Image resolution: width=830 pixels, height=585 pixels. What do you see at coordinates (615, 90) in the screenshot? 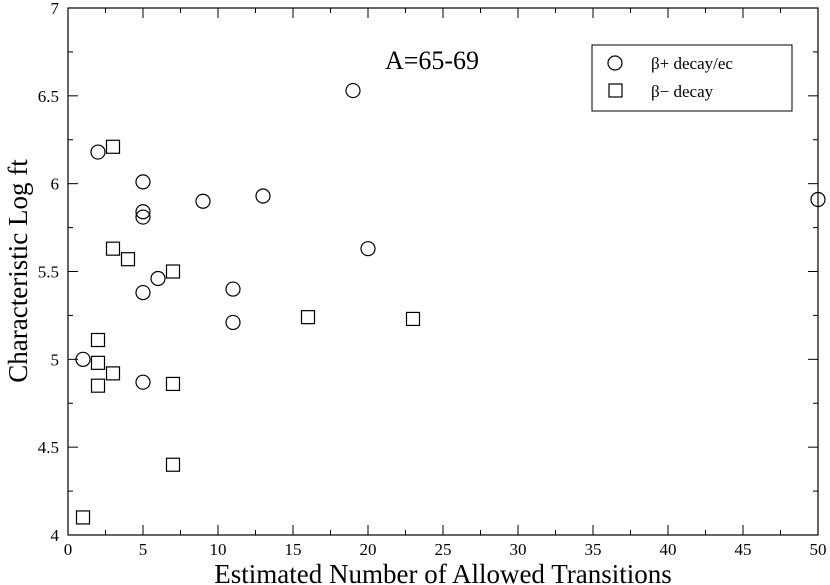
I see `legend-marker-square` at bounding box center [615, 90].